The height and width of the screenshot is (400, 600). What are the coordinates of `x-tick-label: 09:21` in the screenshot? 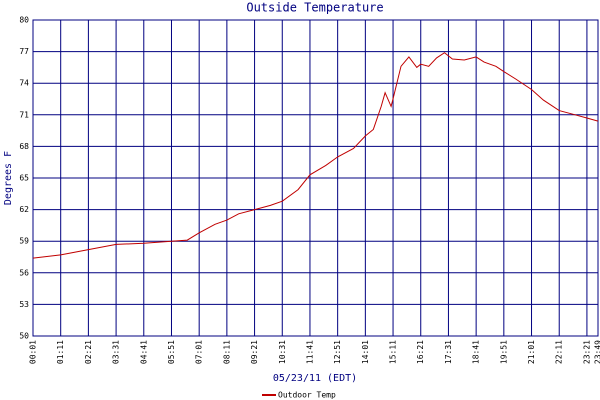 It's located at (254, 352).